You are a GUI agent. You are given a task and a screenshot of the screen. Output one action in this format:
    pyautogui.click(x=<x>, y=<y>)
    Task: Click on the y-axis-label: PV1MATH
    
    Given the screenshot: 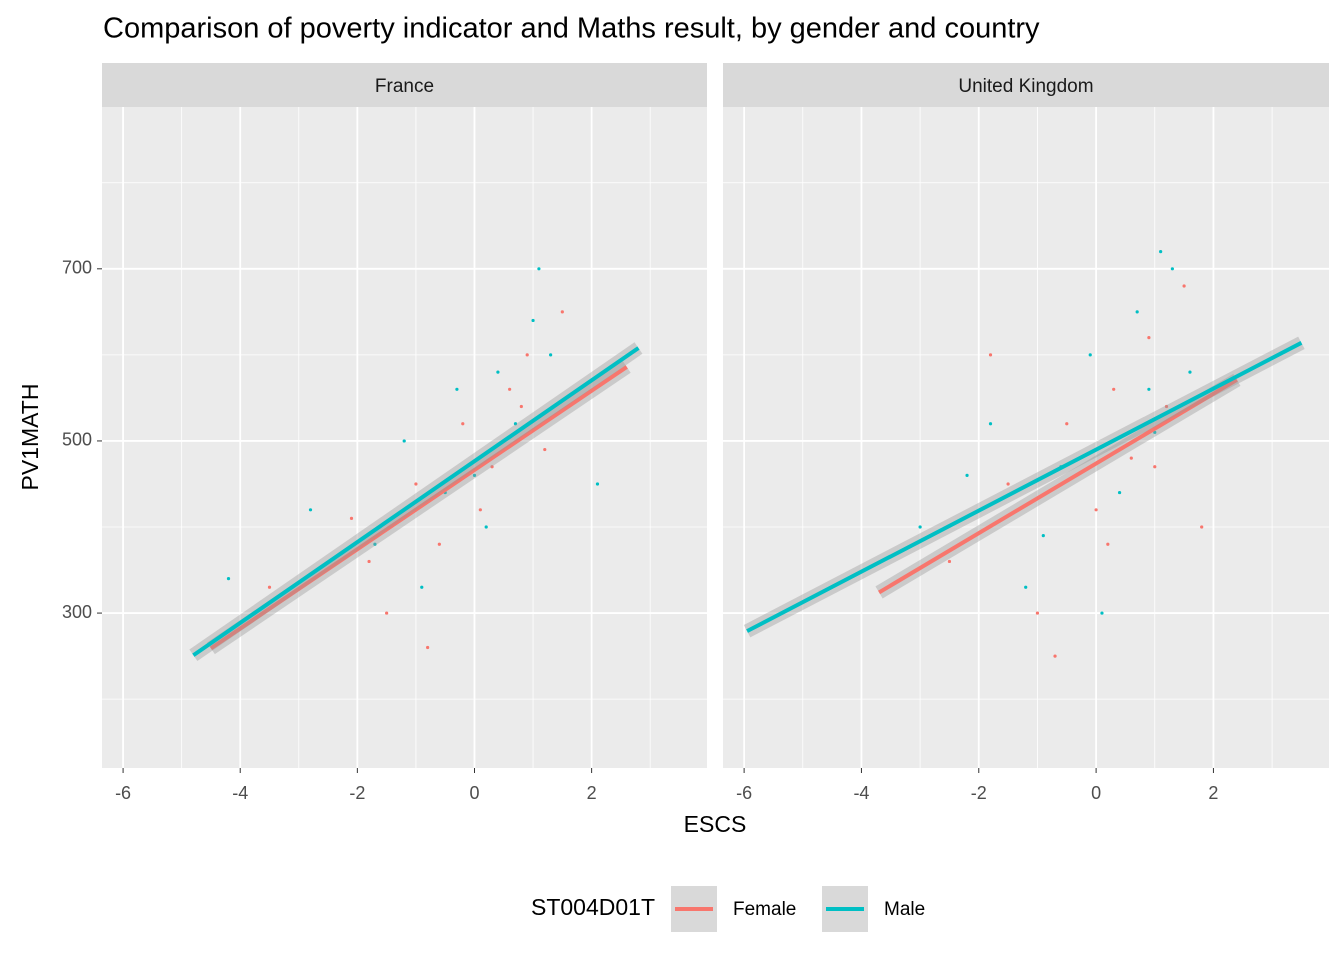 What is the action you would take?
    pyautogui.click(x=30, y=437)
    